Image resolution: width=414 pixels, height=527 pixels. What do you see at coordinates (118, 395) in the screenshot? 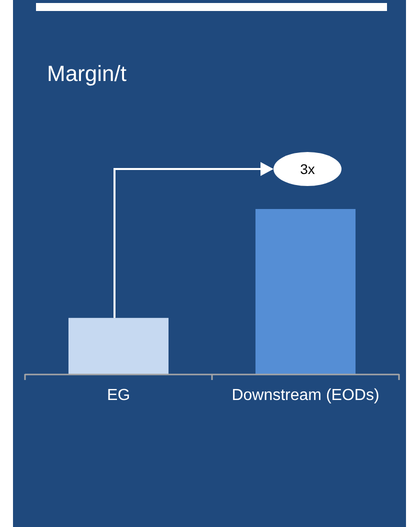
I see `x-tick-label: EG` at bounding box center [118, 395].